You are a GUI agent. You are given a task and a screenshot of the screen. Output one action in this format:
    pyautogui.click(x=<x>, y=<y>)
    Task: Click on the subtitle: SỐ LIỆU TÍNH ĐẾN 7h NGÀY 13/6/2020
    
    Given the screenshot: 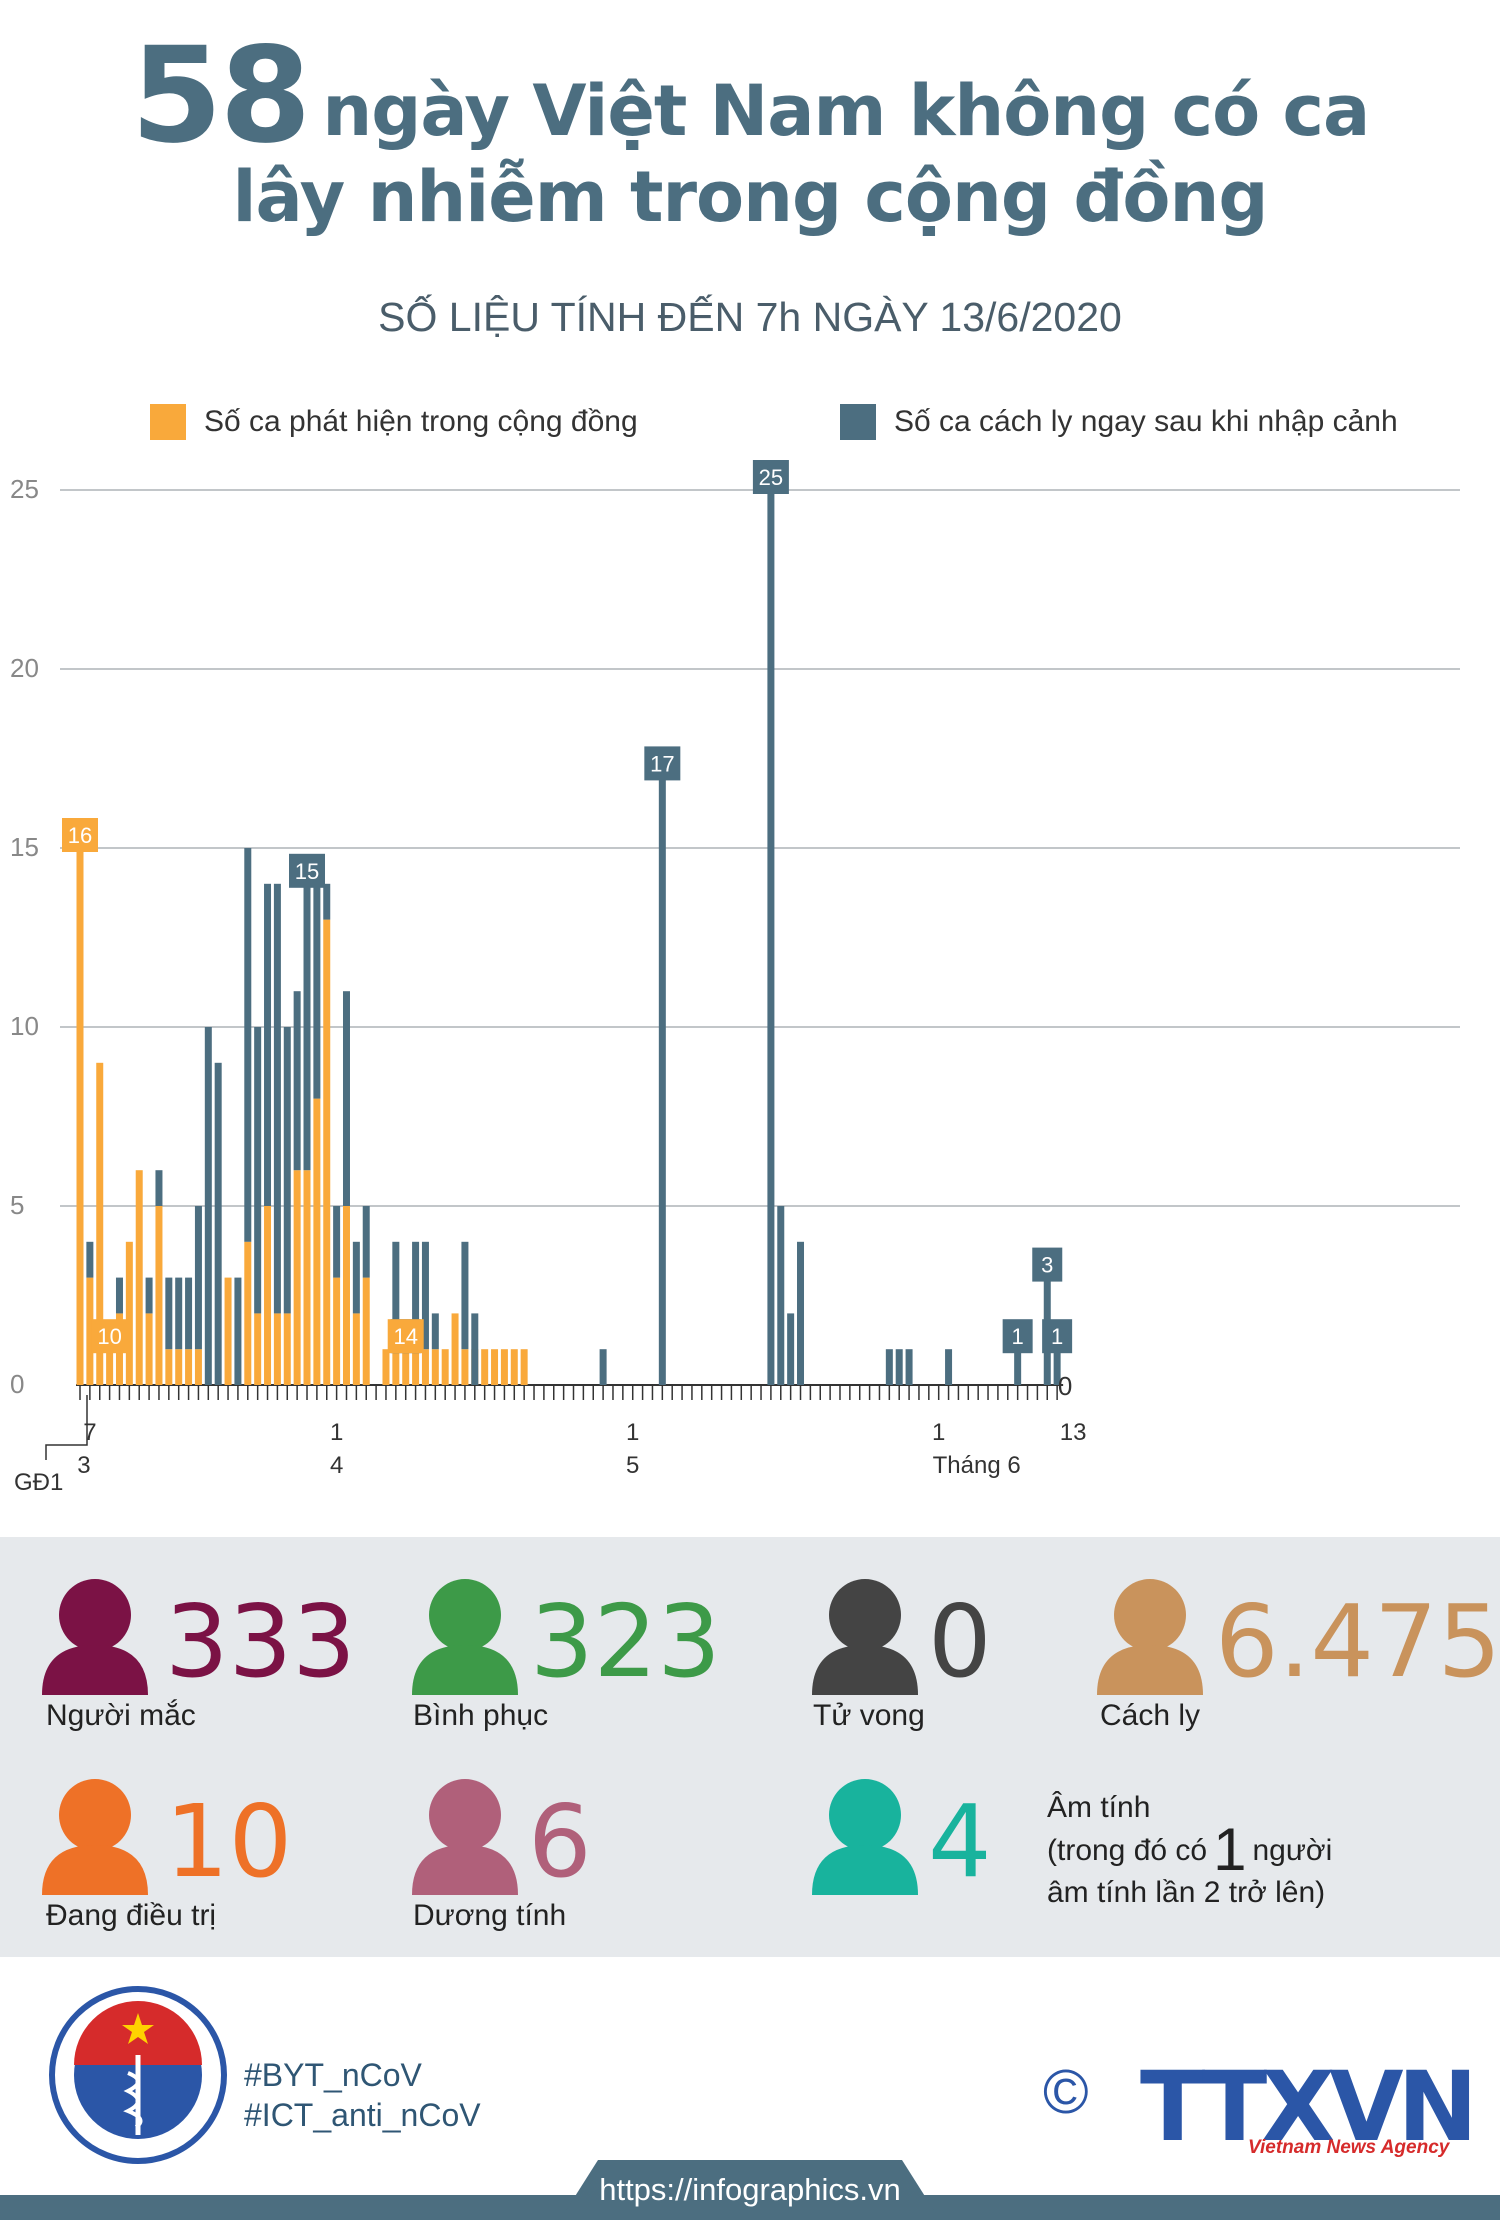 What is the action you would take?
    pyautogui.click(x=750, y=317)
    